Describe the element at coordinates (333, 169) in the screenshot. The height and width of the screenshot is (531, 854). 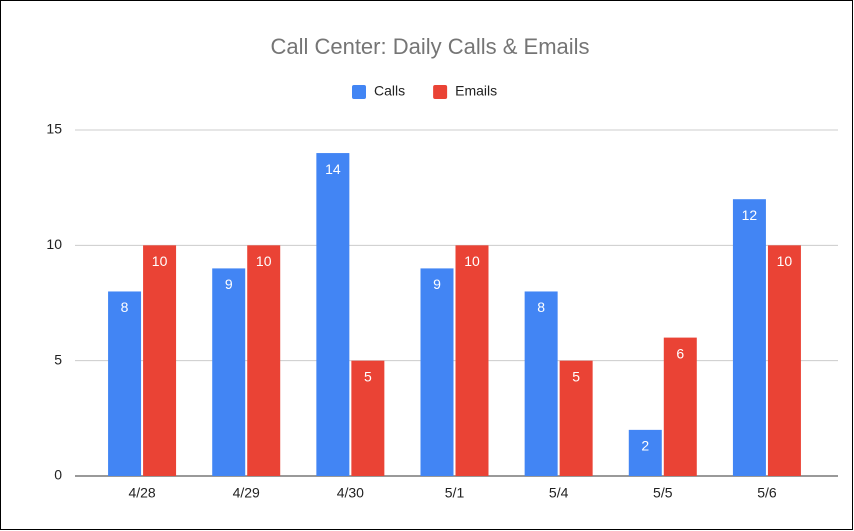
I see `data-label: 14` at that location.